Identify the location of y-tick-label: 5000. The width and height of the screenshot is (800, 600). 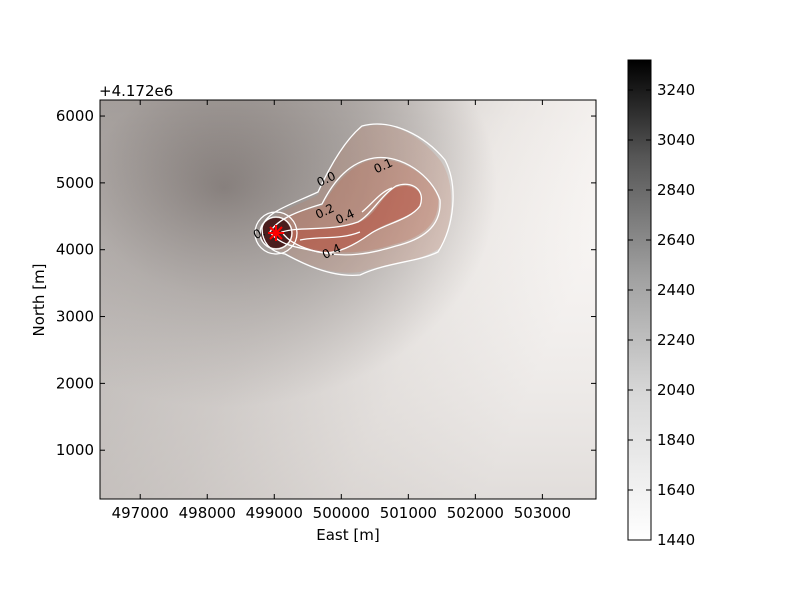
(75, 183).